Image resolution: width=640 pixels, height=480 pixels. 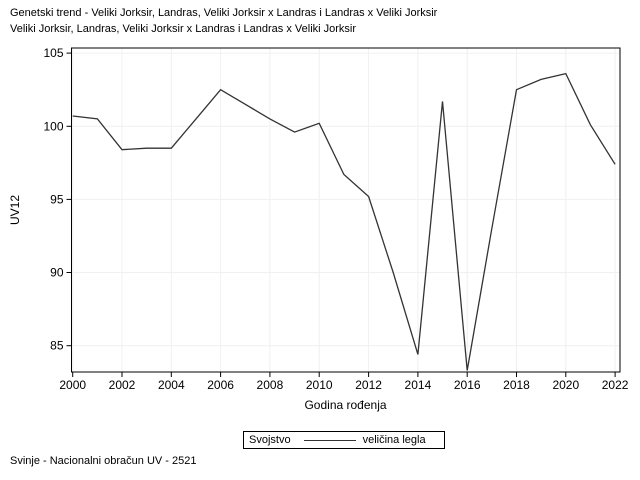 What do you see at coordinates (418, 385) in the screenshot?
I see `x-tick-label: 2014` at bounding box center [418, 385].